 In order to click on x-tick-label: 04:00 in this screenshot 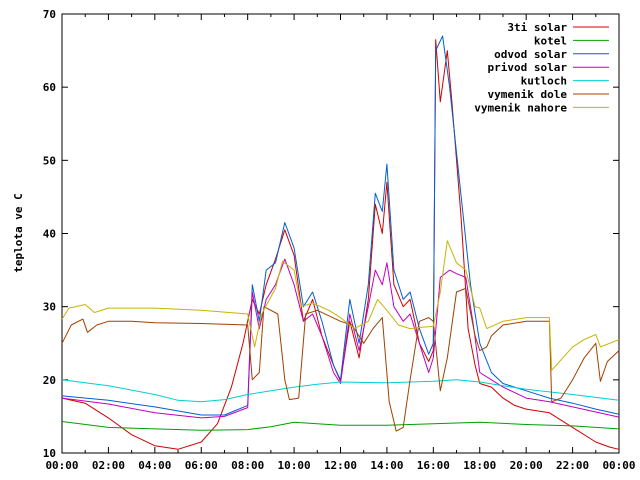, I will do `click(154, 465)`.